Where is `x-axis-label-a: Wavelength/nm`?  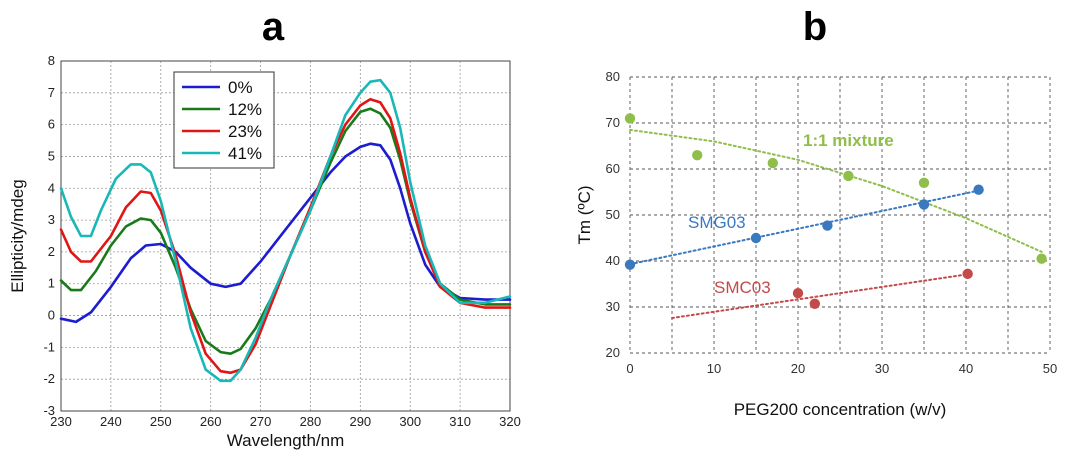
x-axis-label-a: Wavelength/nm is located at coordinates (285, 440).